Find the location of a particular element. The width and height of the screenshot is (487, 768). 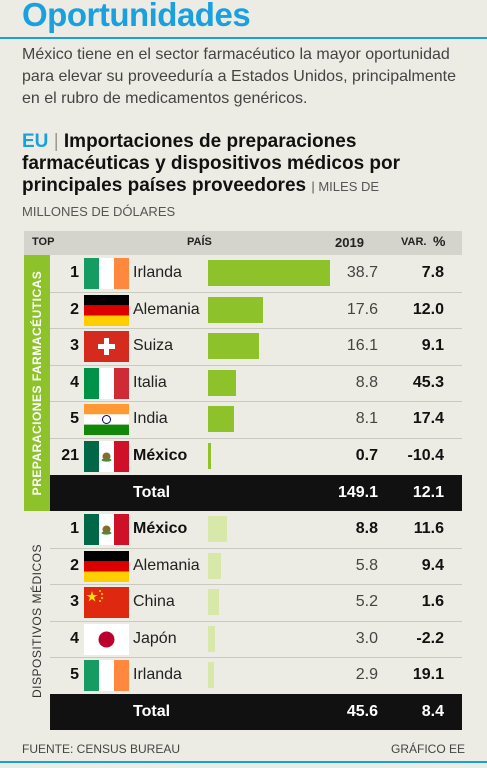

japan-flag is located at coordinates (106, 639).